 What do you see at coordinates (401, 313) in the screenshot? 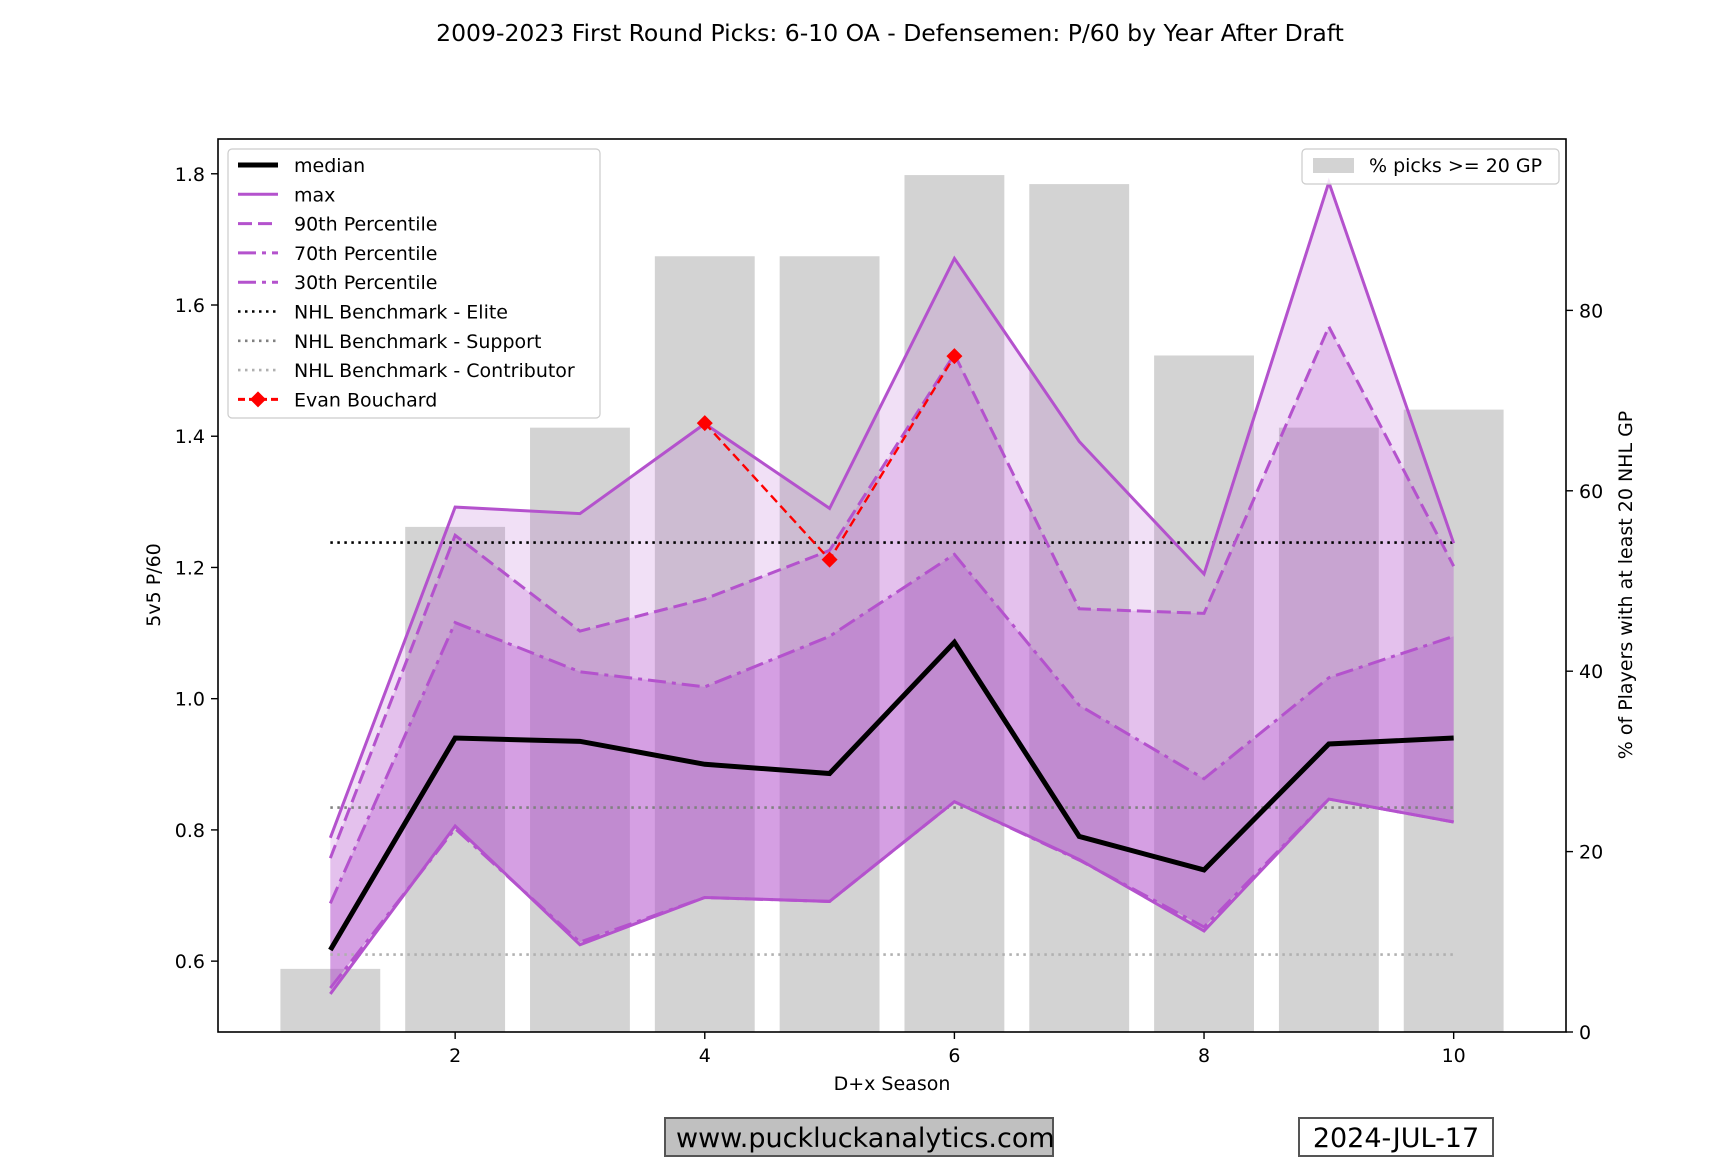
I see `legend-label-5: NHL Benchmark - Elite` at bounding box center [401, 313].